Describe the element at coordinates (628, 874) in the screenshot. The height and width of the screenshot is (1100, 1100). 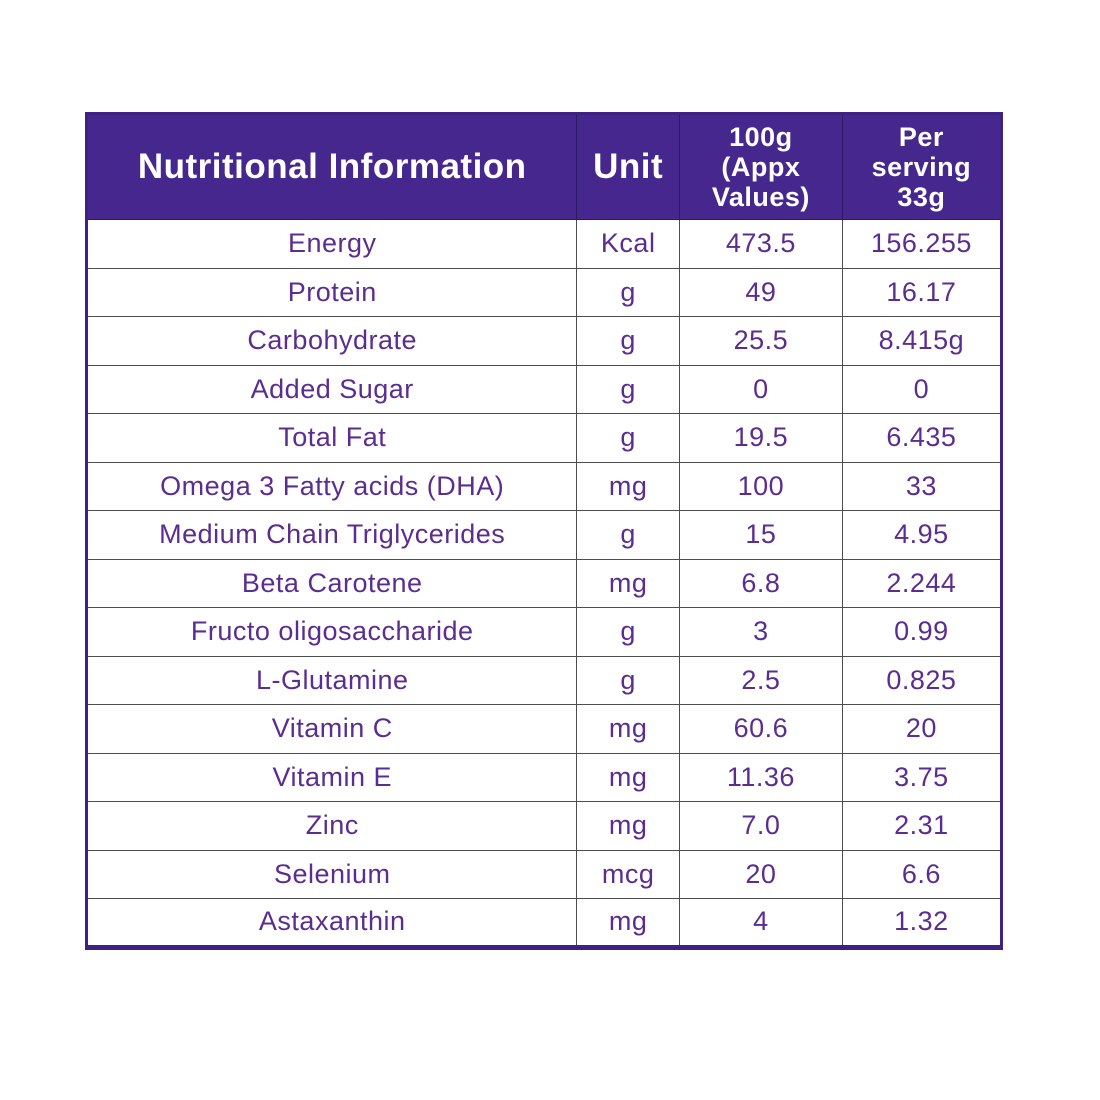
I see `nutrient-unit: mcg` at that location.